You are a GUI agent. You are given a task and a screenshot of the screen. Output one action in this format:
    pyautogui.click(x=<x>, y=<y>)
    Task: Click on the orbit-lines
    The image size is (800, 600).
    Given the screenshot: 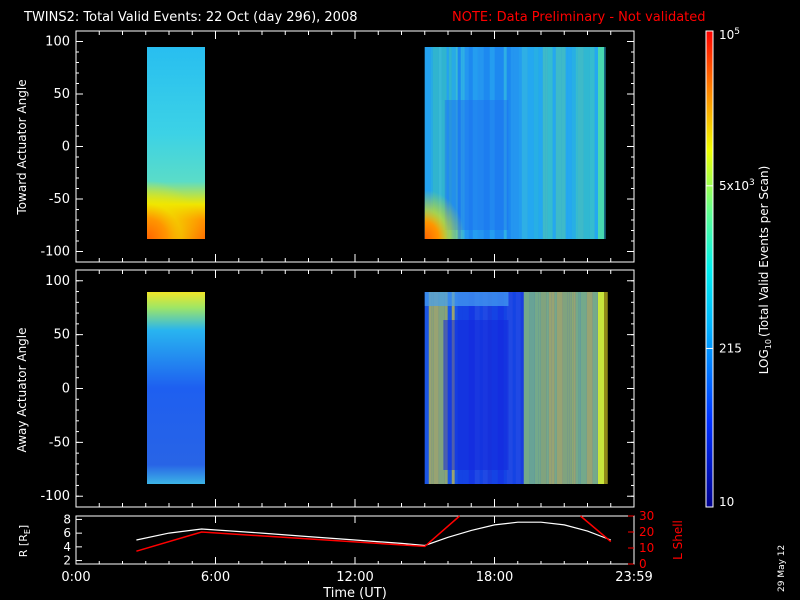 What is the action you would take?
    pyautogui.click(x=374, y=533)
    